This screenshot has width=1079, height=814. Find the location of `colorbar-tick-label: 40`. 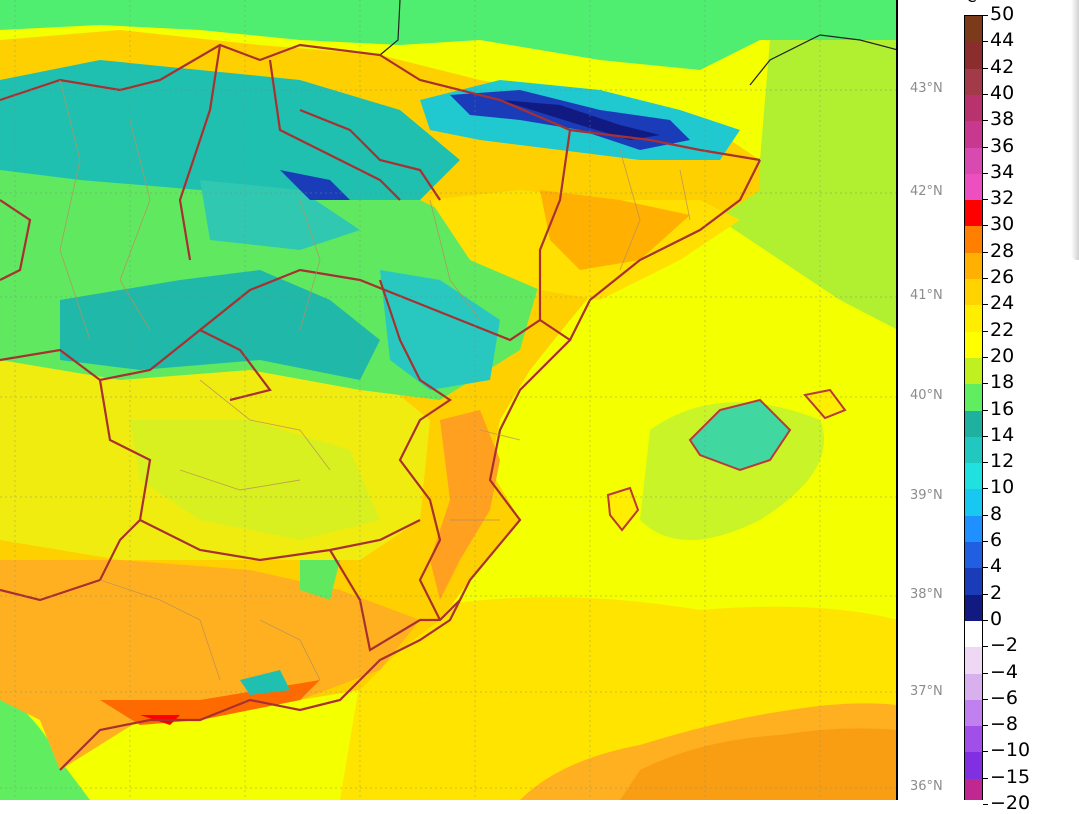

colorbar-tick-label: 40 is located at coordinates (1002, 92).